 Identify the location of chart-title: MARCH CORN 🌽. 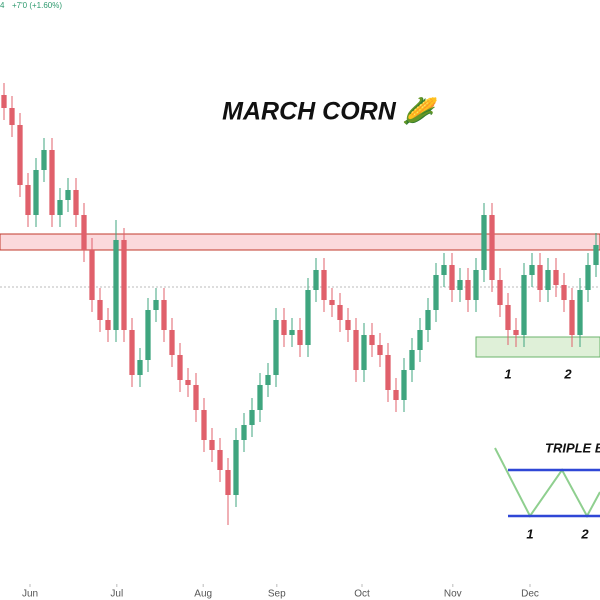
(330, 111).